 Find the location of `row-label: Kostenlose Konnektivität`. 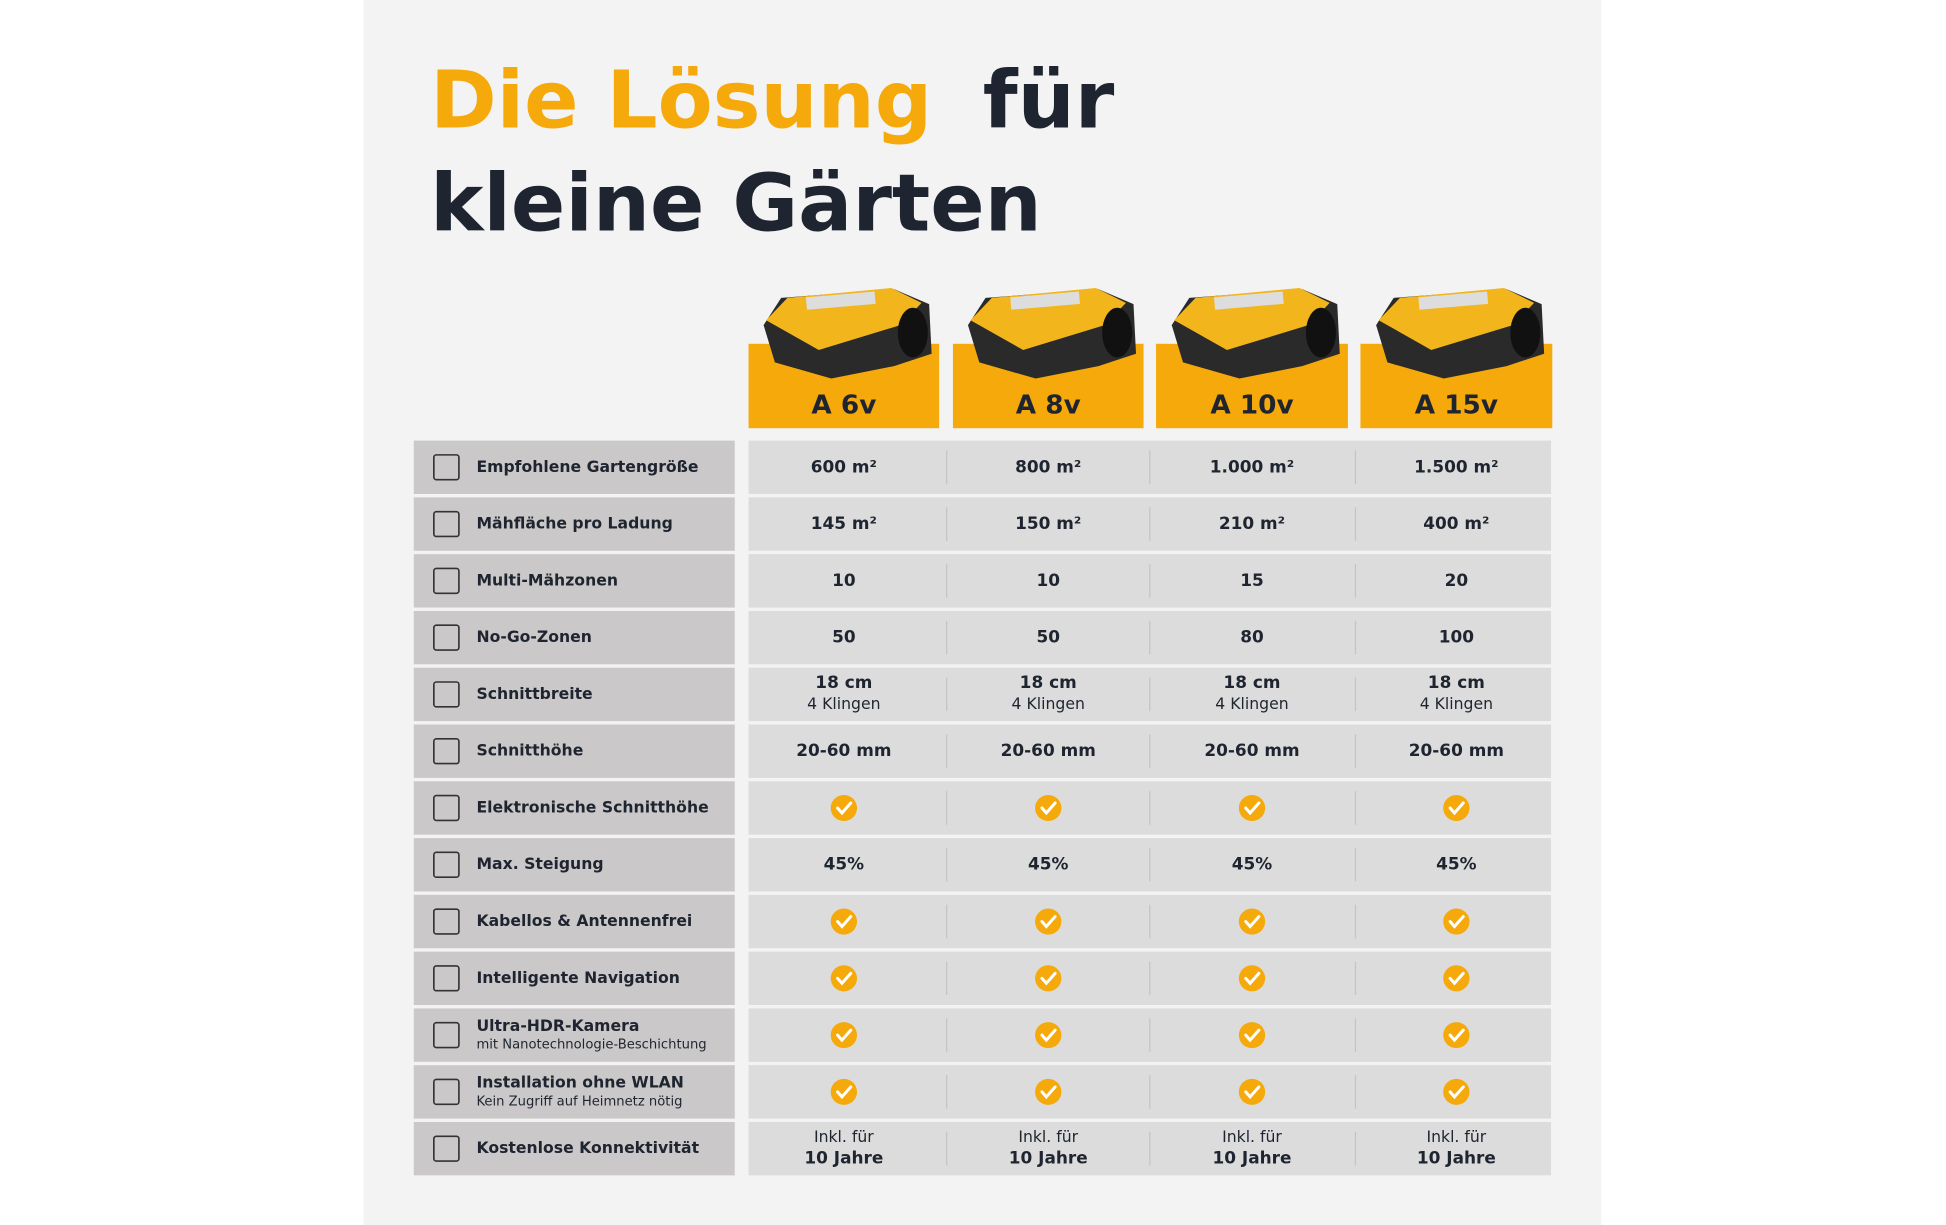

row-label: Kostenlose Konnektivität is located at coordinates (587, 1148).